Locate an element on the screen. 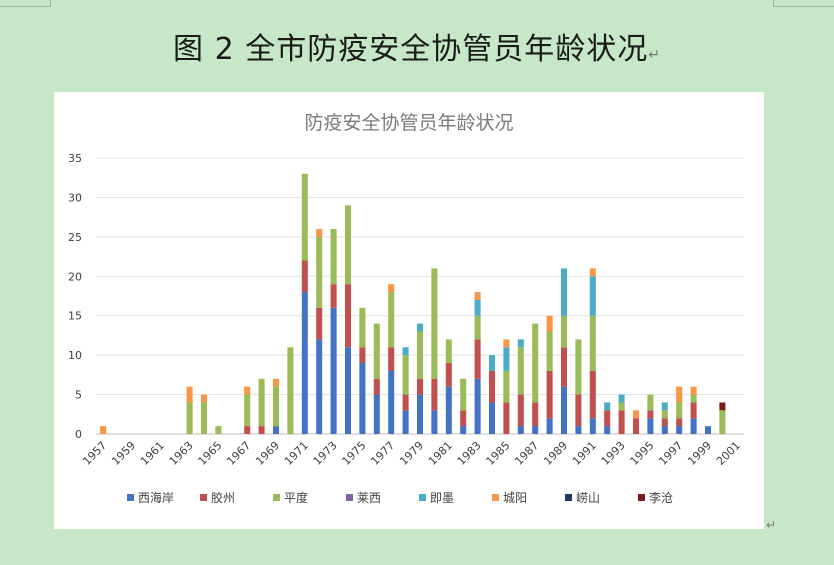 This screenshot has height=565, width=834. figure-caption: 图 2 全市防疫安全协管员年龄状况↵ is located at coordinates (417, 46).